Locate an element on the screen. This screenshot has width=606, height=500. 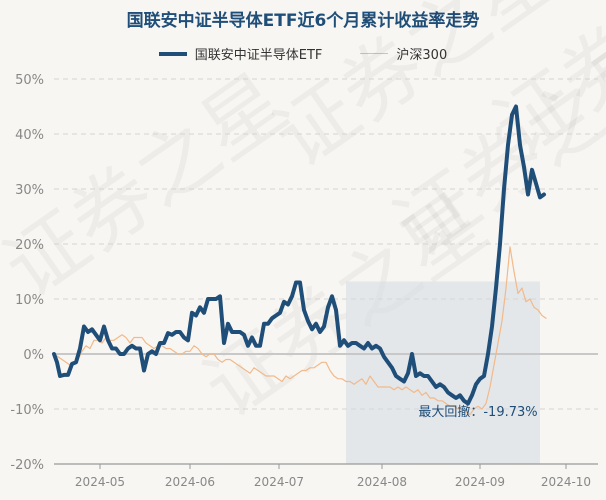
chart-title: 国联安中证半导体ETF近6个月累计收益率走势 is located at coordinates (303, 21).